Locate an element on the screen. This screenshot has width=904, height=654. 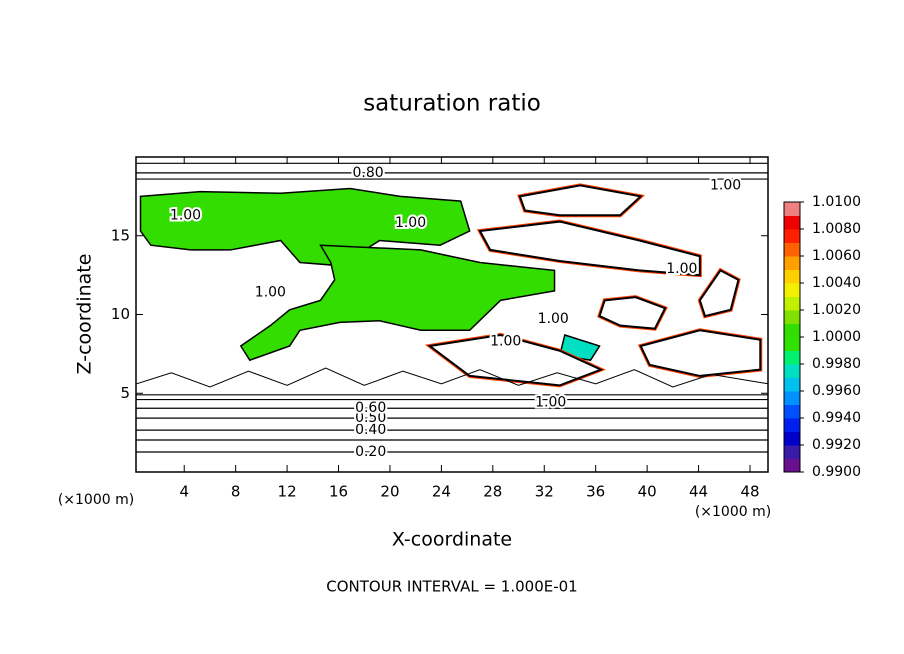
colorbar-tick-label: 1.0020 is located at coordinates (836, 310).